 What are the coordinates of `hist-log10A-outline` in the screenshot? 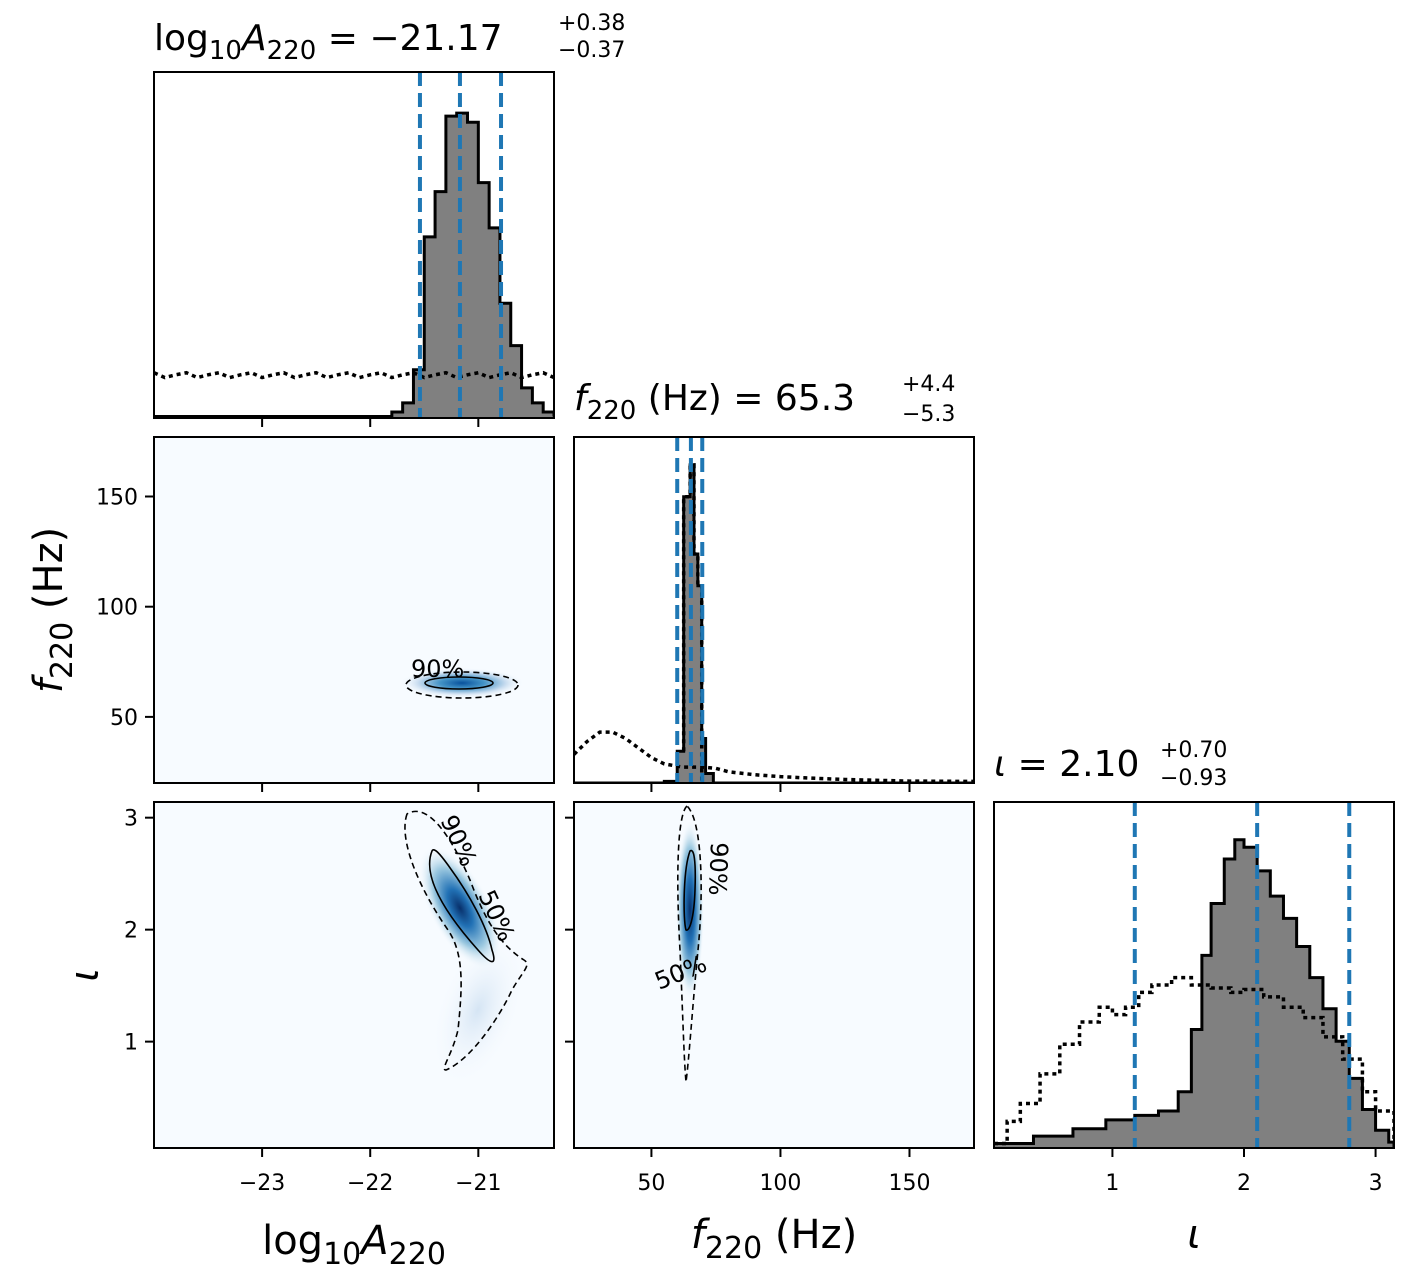 It's located at (354, 264).